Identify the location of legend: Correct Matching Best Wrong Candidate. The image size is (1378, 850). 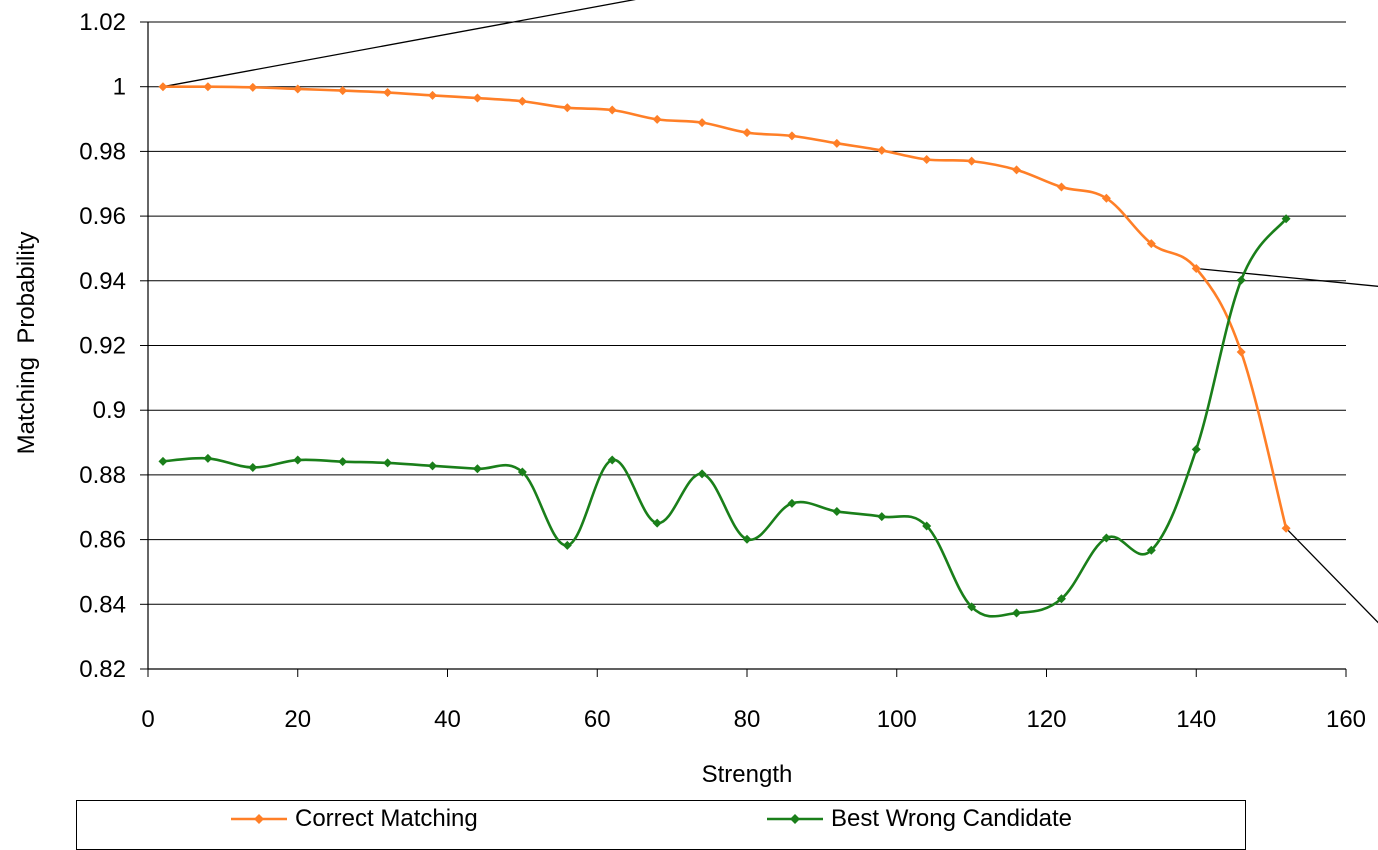
(661, 825).